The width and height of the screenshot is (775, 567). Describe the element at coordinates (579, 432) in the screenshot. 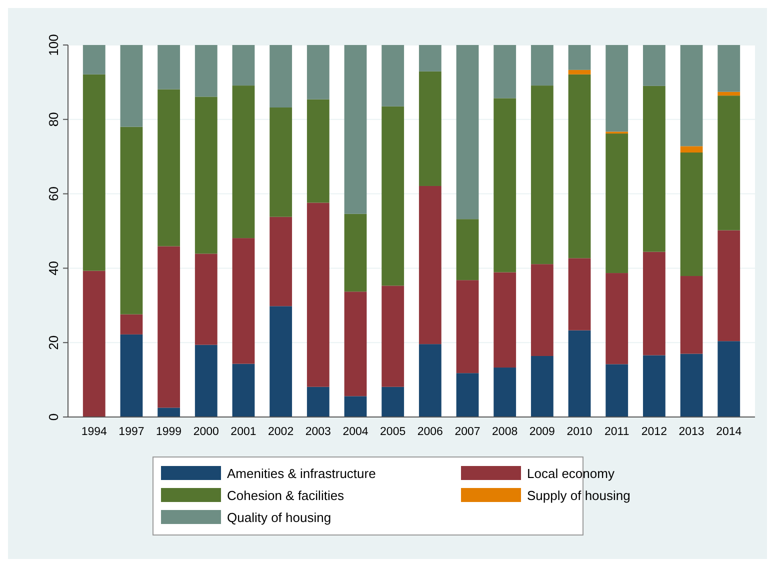

I see `x-tick-label: 2010` at that location.